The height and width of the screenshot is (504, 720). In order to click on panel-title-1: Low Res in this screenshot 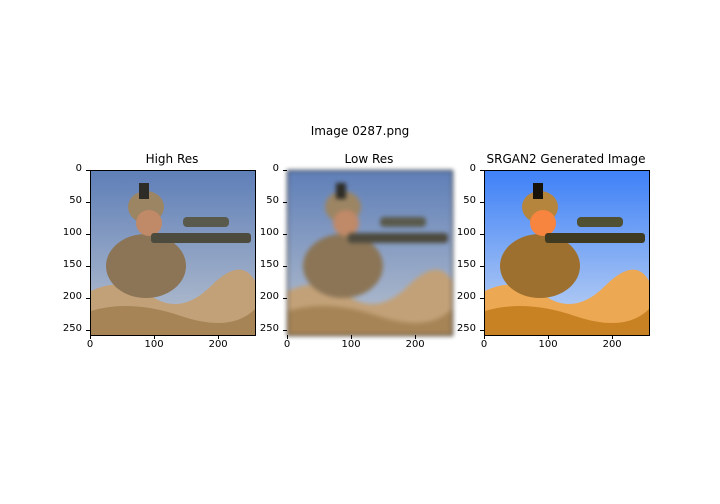, I will do `click(369, 159)`.